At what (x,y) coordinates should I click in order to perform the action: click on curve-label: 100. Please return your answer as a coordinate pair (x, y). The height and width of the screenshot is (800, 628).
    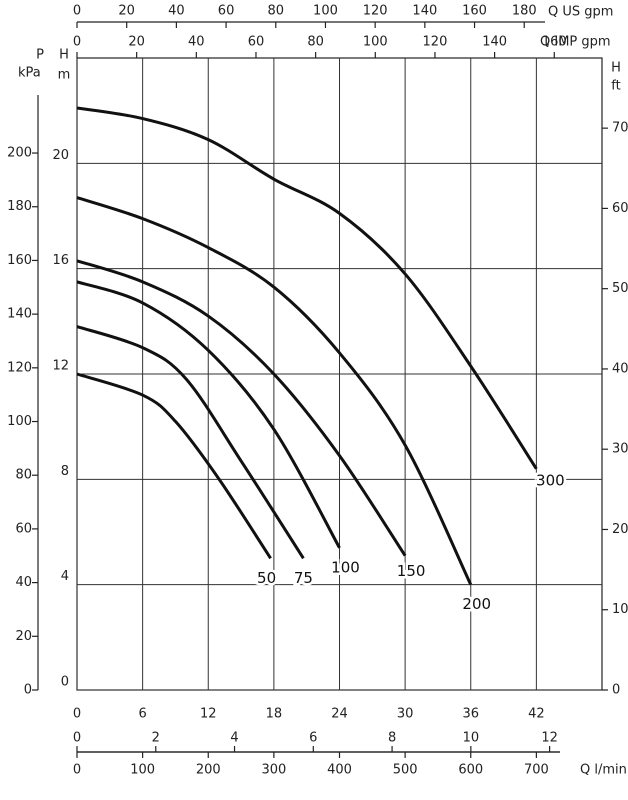
    Looking at the image, I should click on (345, 567).